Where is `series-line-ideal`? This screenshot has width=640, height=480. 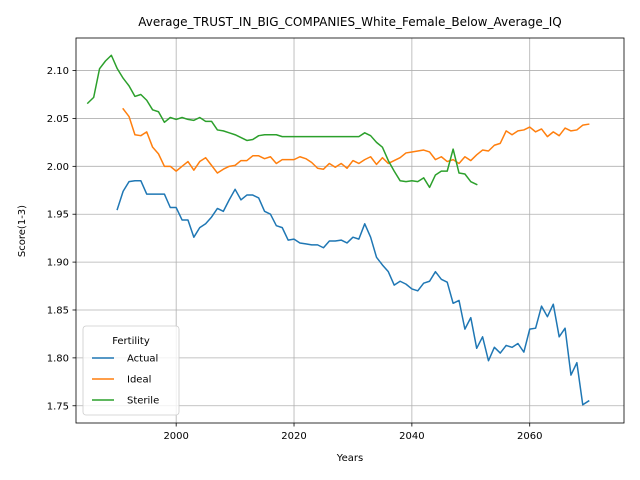
series-line-ideal is located at coordinates (356, 140).